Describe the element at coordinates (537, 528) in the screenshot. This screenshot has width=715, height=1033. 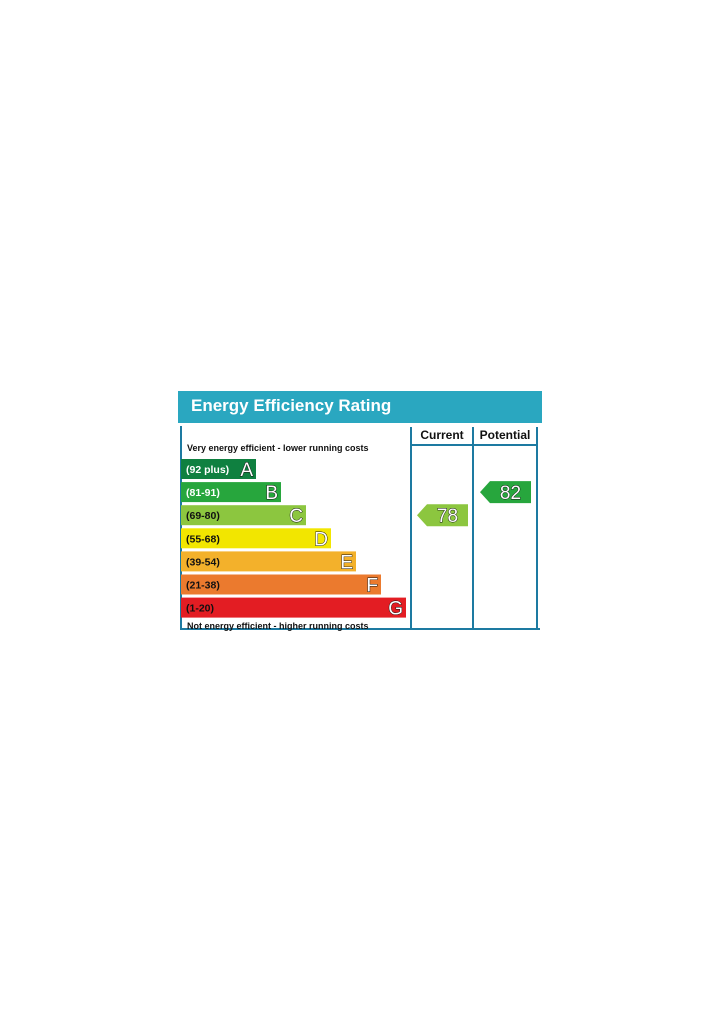
I see `right-frame-line` at that location.